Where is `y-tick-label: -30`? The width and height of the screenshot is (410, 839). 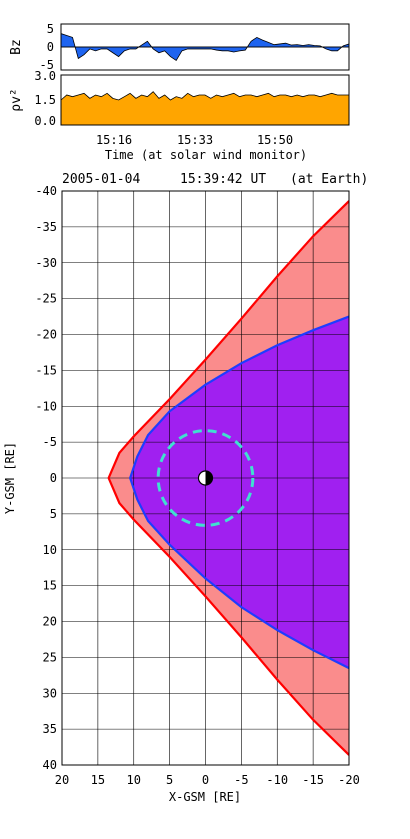 y-tick-label: -30 is located at coordinates (46, 263).